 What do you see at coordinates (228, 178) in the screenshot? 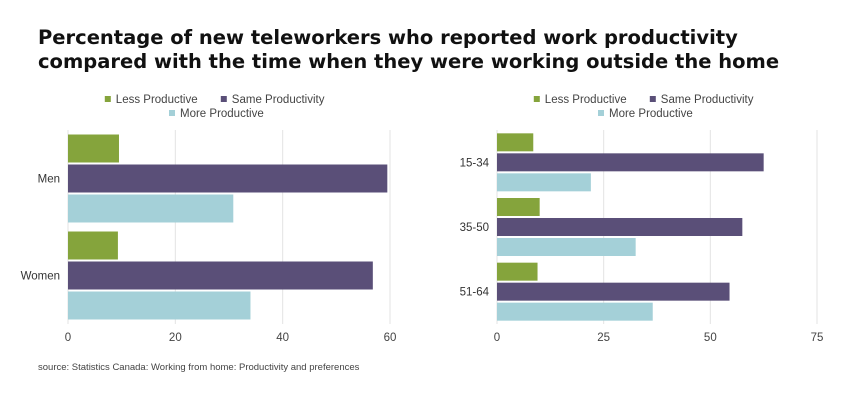
I see `chart1-bar-men-same-productivity` at bounding box center [228, 178].